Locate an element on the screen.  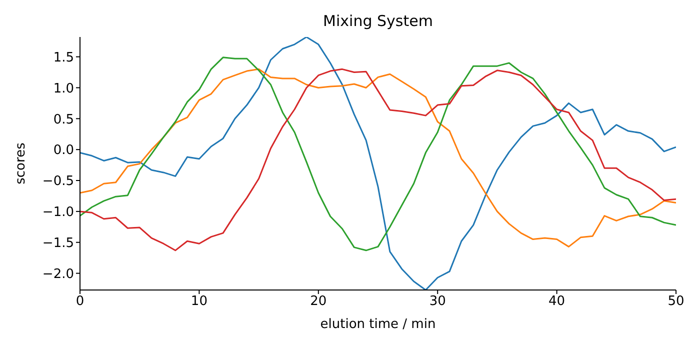
x-tick-label: 20 is located at coordinates (318, 302).